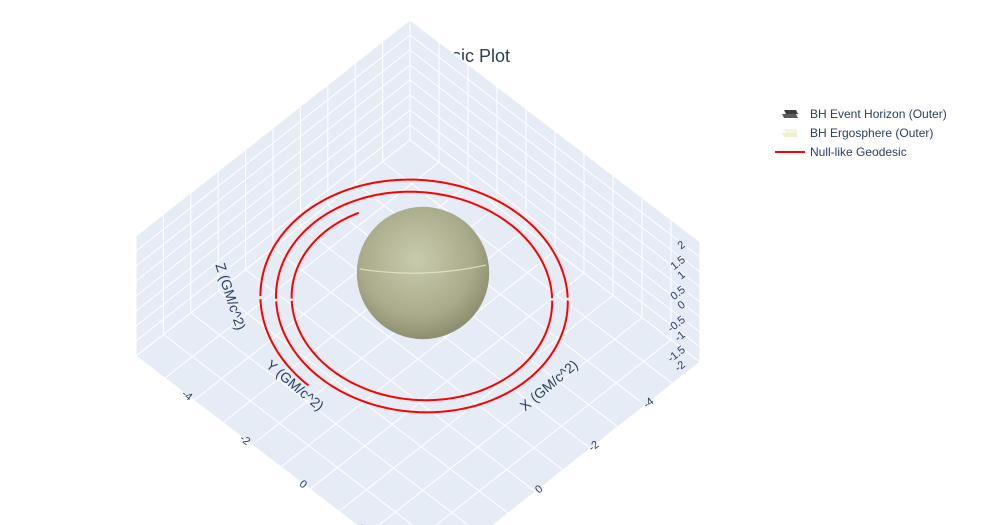 The image size is (985, 525). I want to click on legend-item-geodesic: Null-like Geodesic, so click(860, 151).